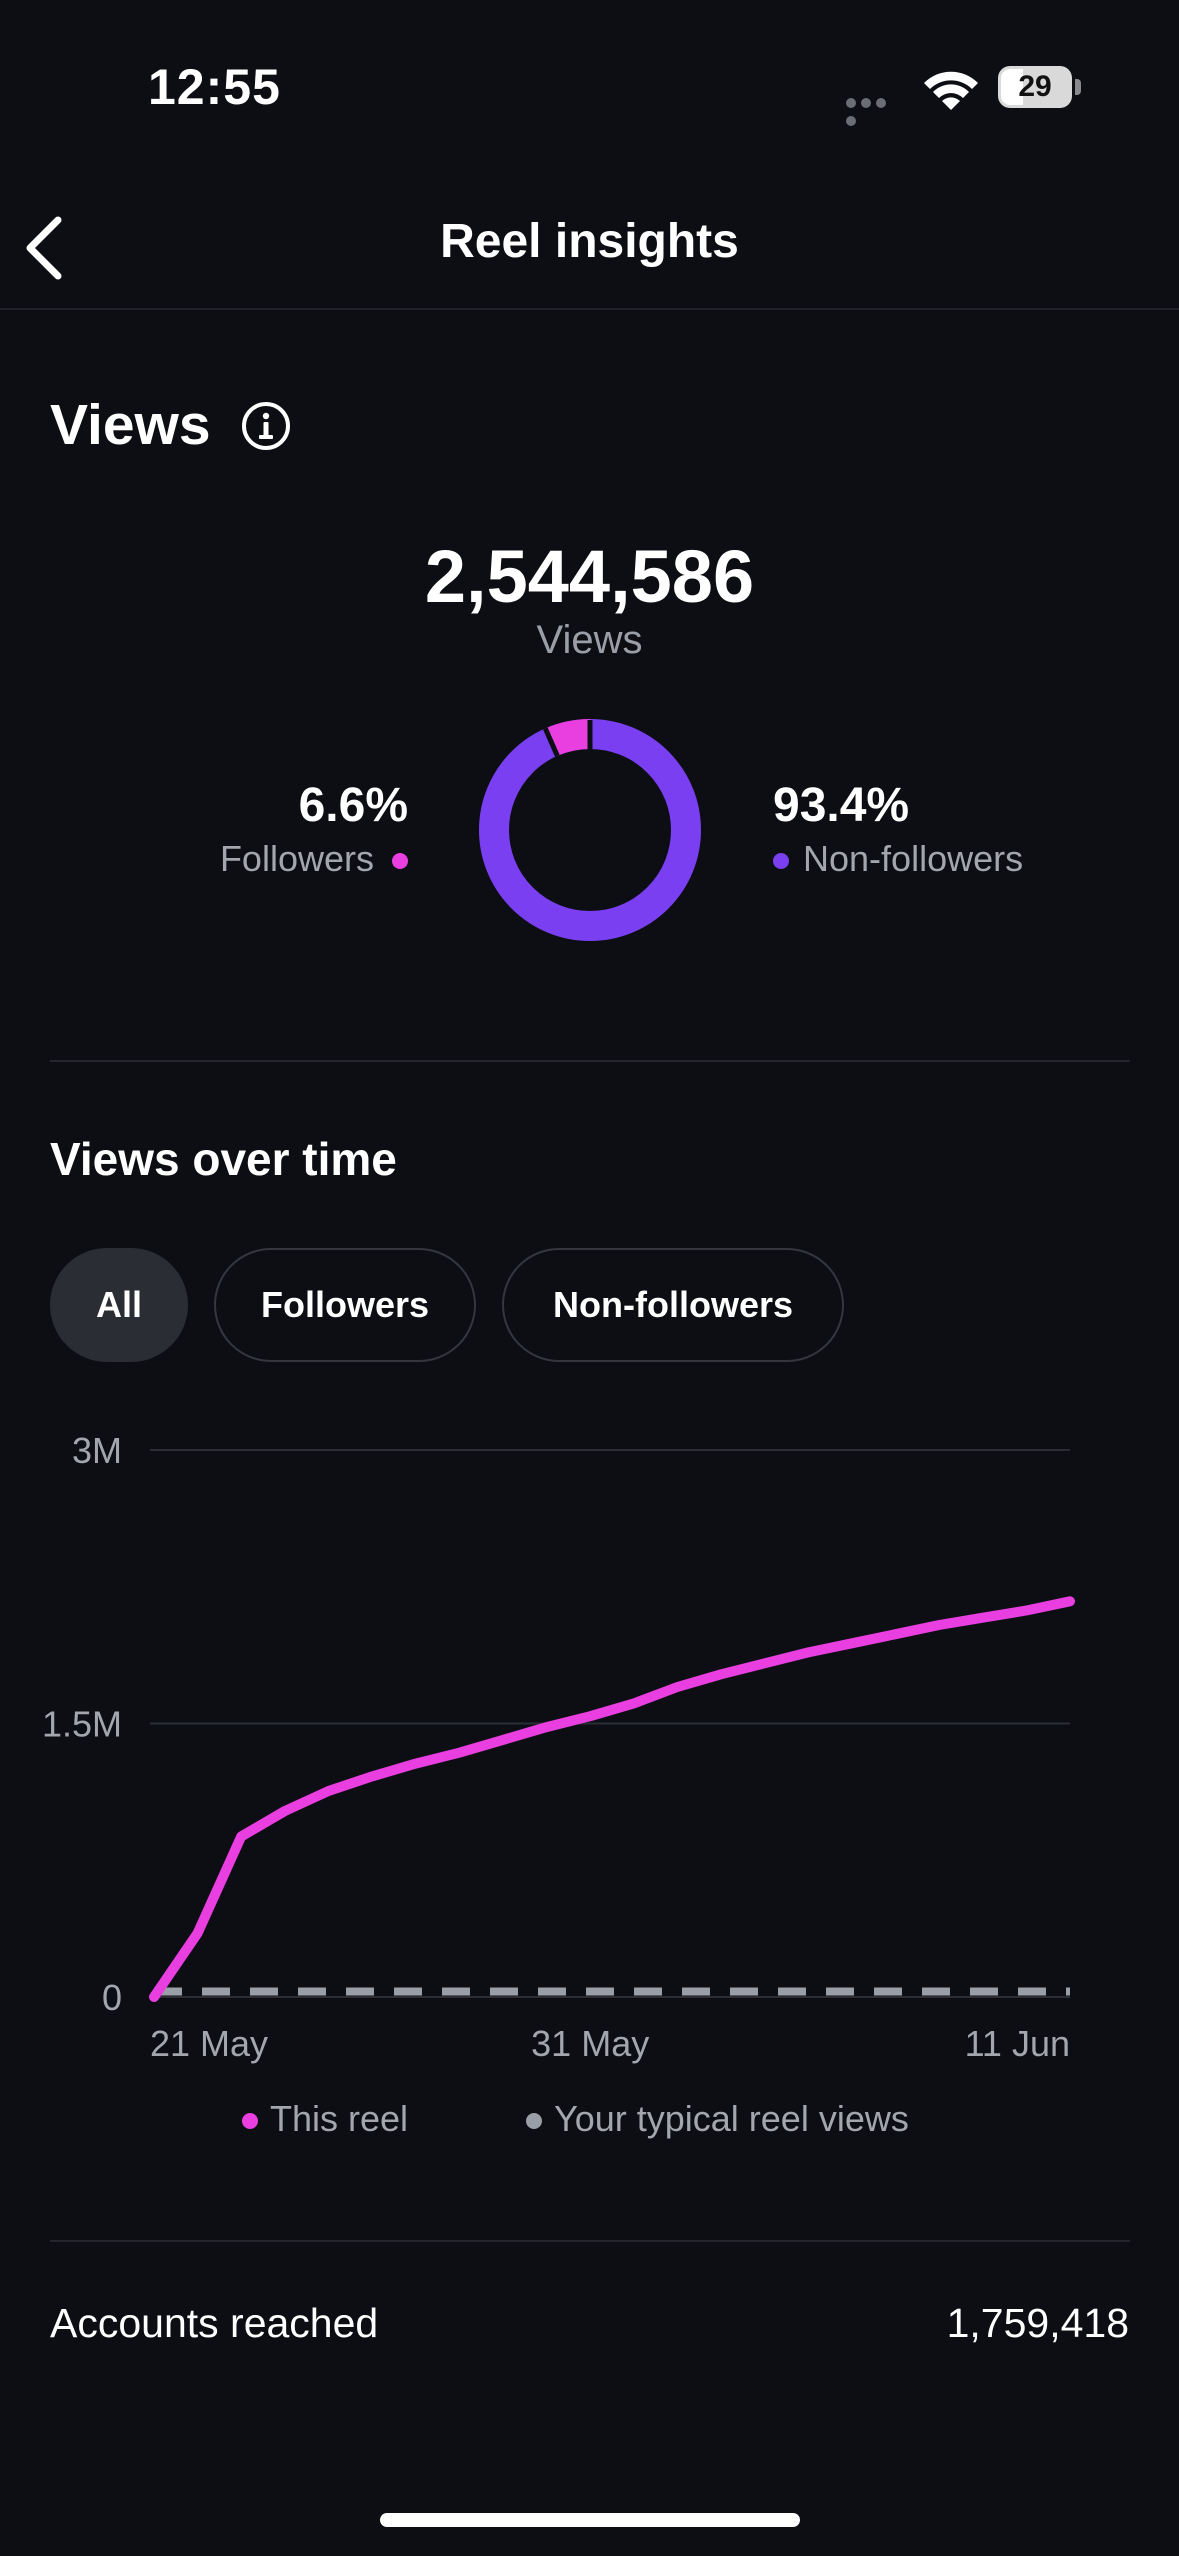 This screenshot has width=1179, height=2556. I want to click on donut-gap-side, so click(551, 742).